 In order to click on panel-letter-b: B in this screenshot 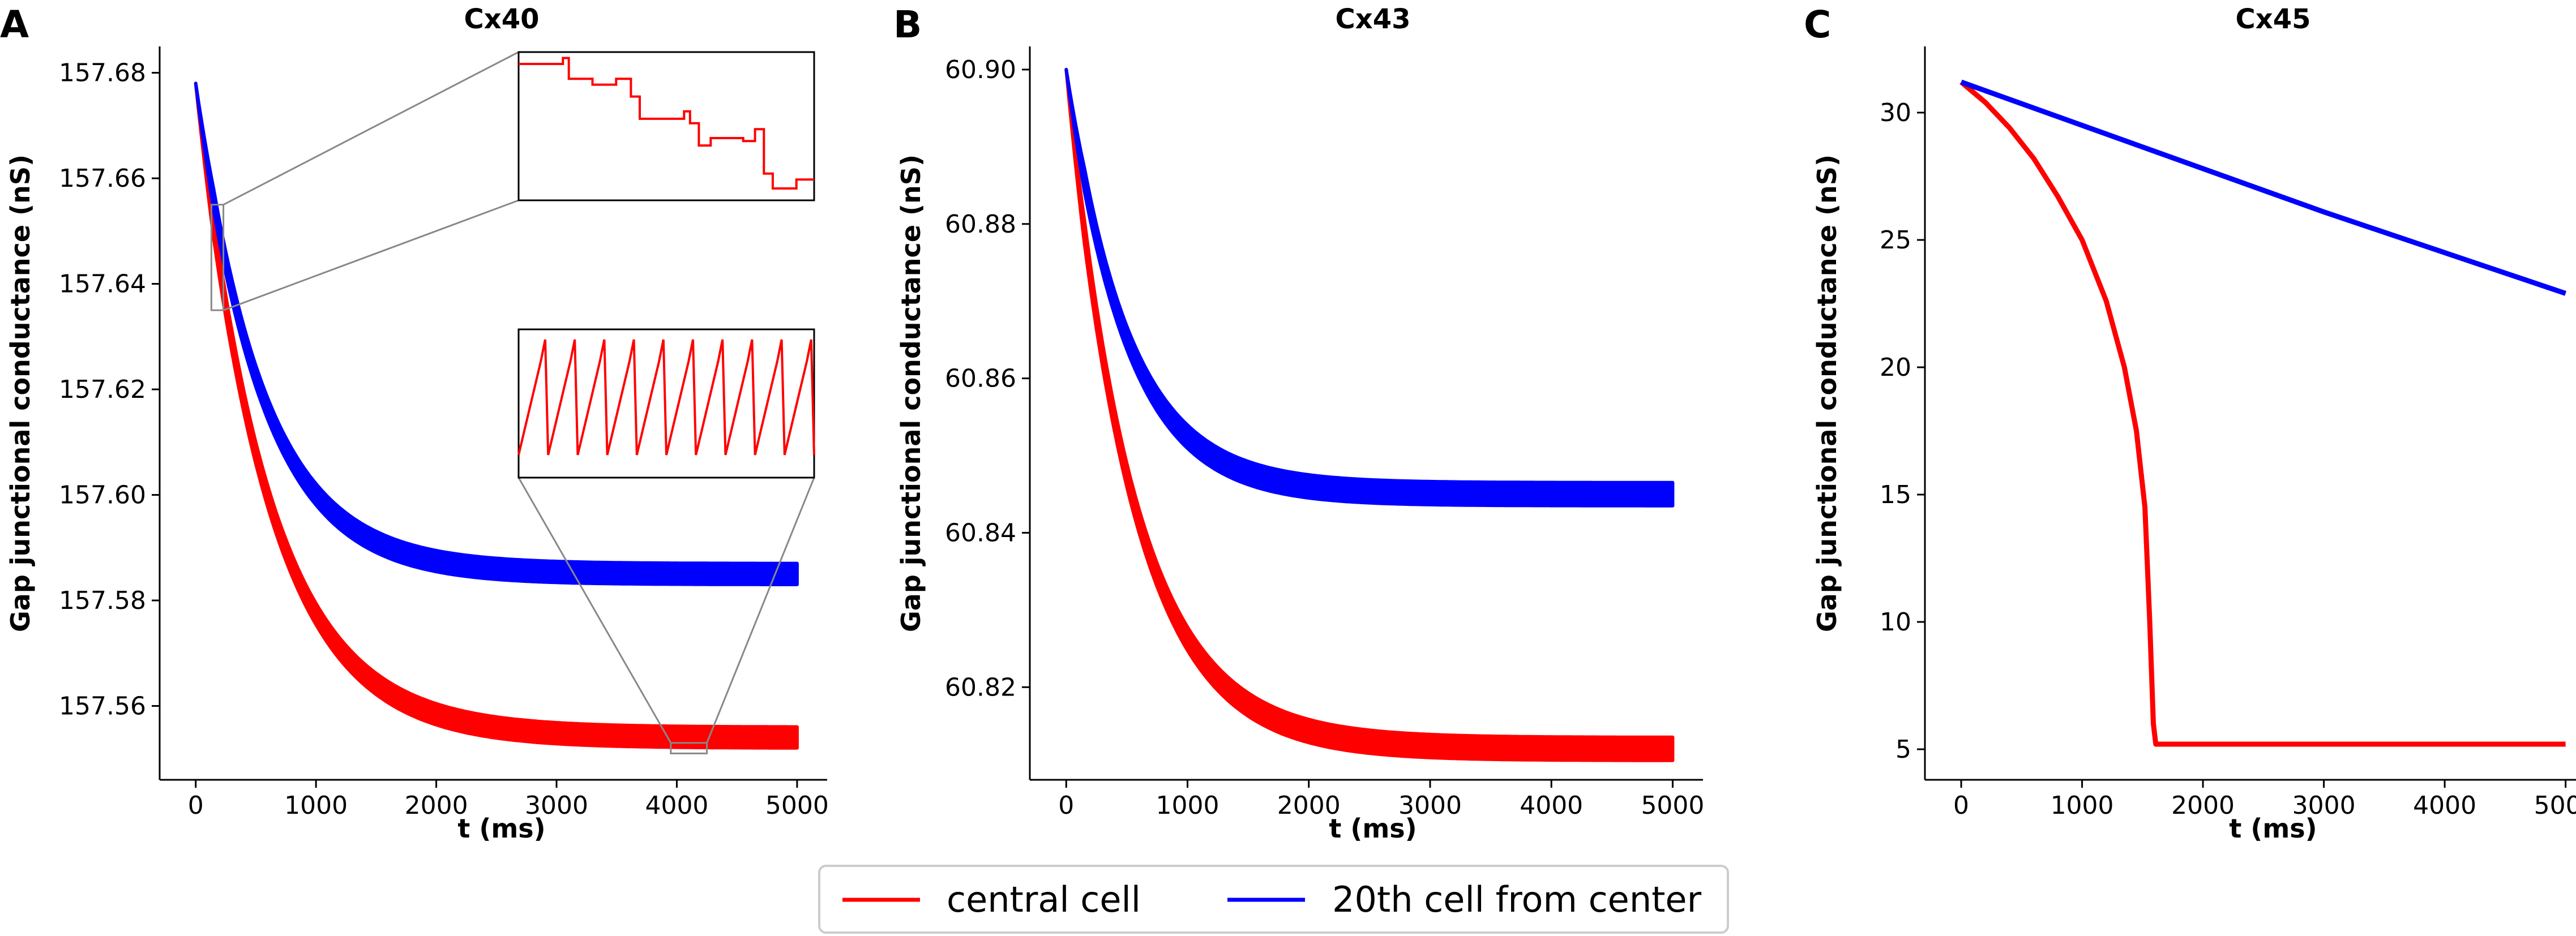, I will do `click(907, 24)`.